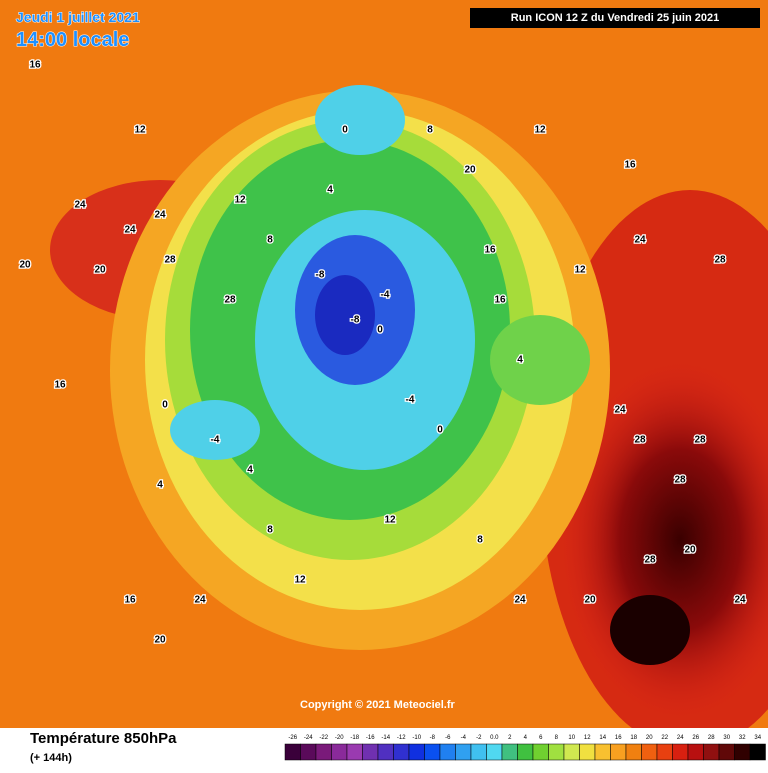 The image size is (768, 773). What do you see at coordinates (680, 738) in the screenshot?
I see `scale-label: 24` at bounding box center [680, 738].